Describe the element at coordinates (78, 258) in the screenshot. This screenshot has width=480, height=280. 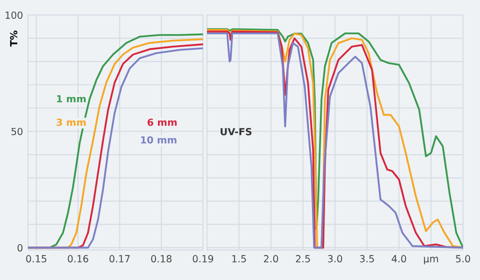
I see `x-tick-label: 0.16` at that location.